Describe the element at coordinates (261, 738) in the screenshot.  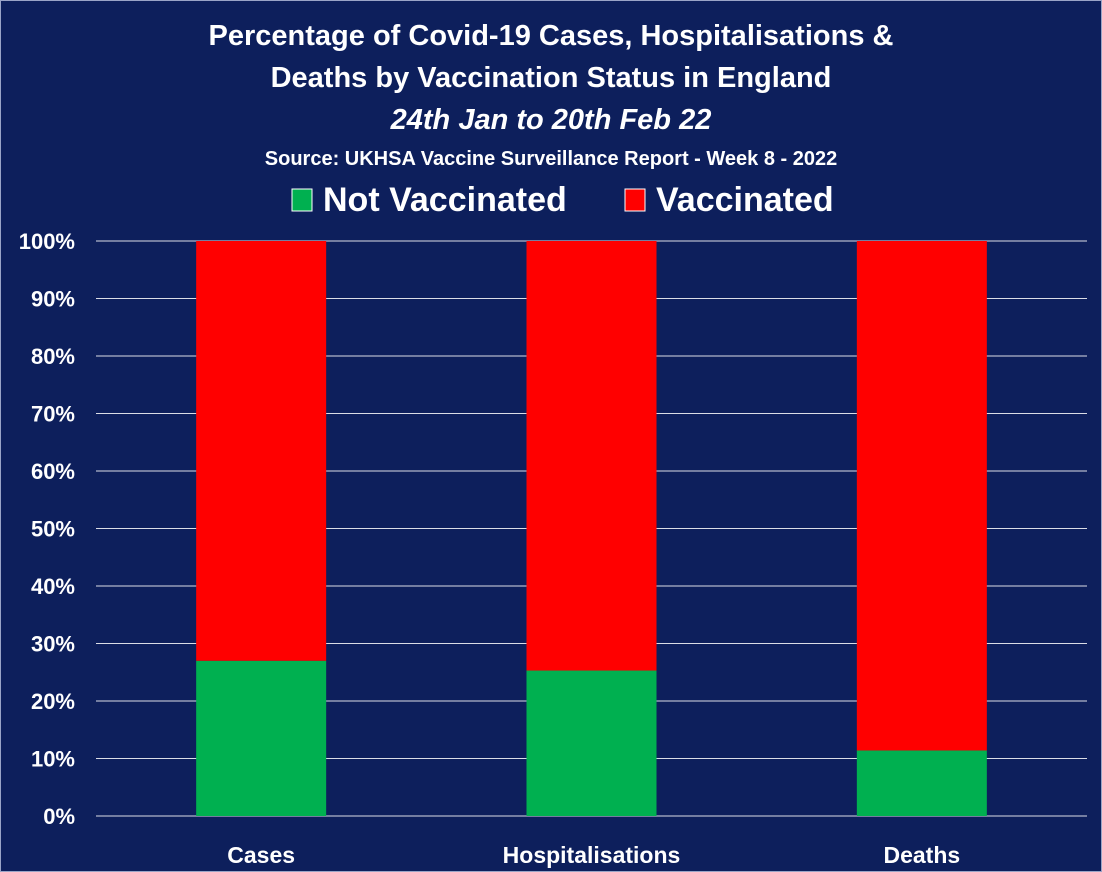
I see `bar-cases-not-vaccinated` at that location.